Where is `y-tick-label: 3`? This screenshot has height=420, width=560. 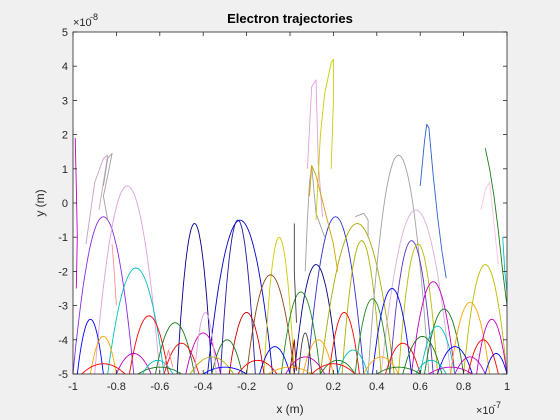 y-tick-label: 3 is located at coordinates (65, 101).